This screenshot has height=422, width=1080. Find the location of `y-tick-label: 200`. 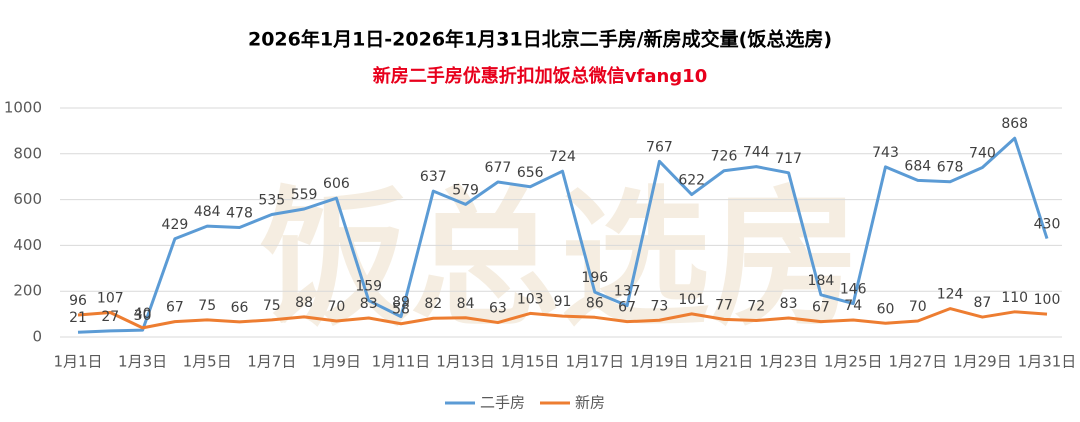

y-tick-label: 200 is located at coordinates (27, 291).